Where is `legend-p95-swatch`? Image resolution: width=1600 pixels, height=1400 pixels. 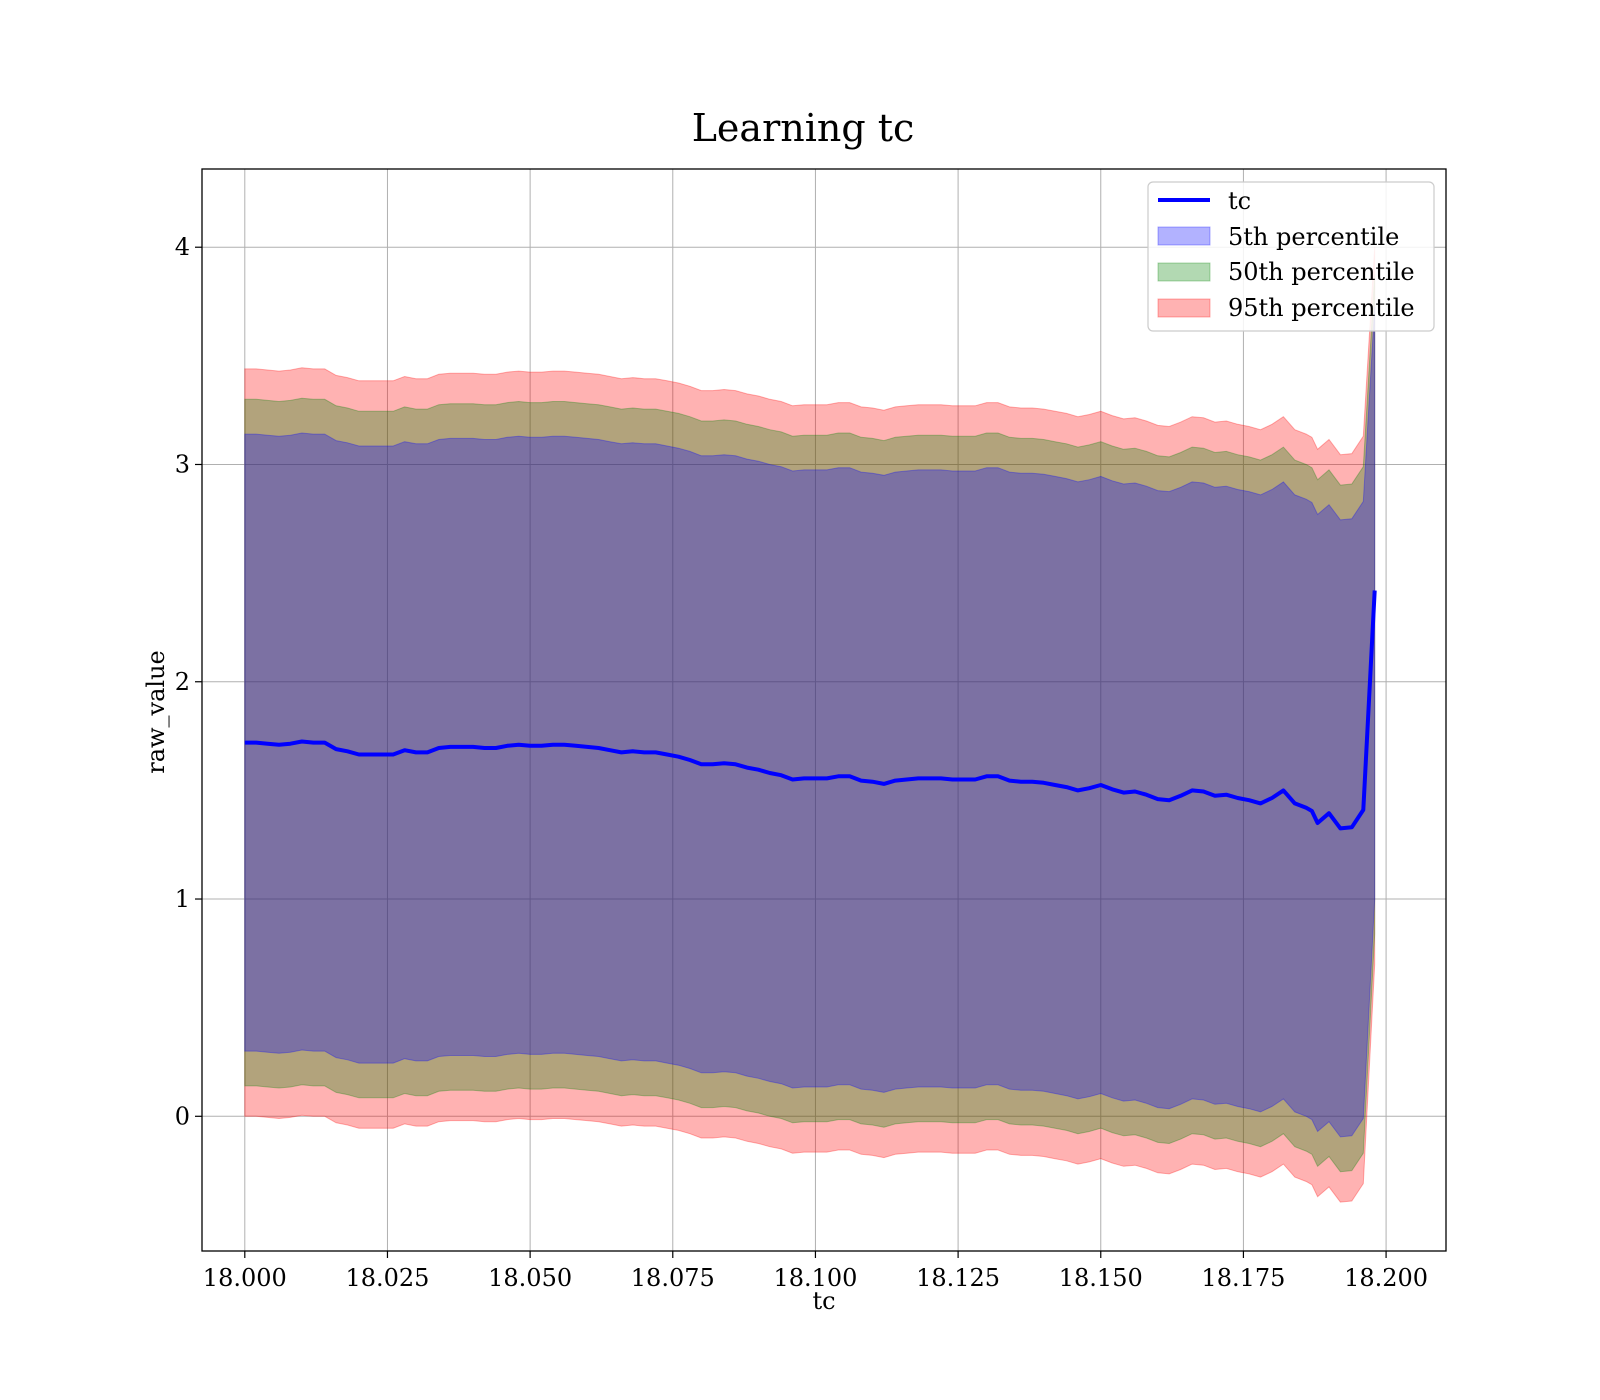 legend-p95-swatch is located at coordinates (1184, 308).